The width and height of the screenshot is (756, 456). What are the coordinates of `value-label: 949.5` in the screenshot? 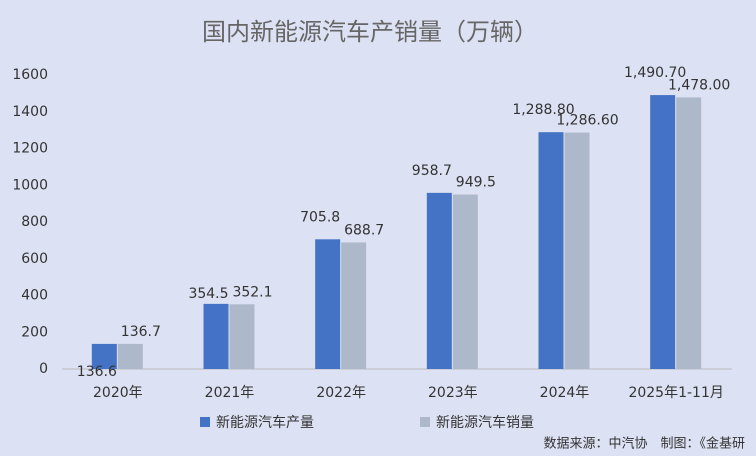 It's located at (476, 183).